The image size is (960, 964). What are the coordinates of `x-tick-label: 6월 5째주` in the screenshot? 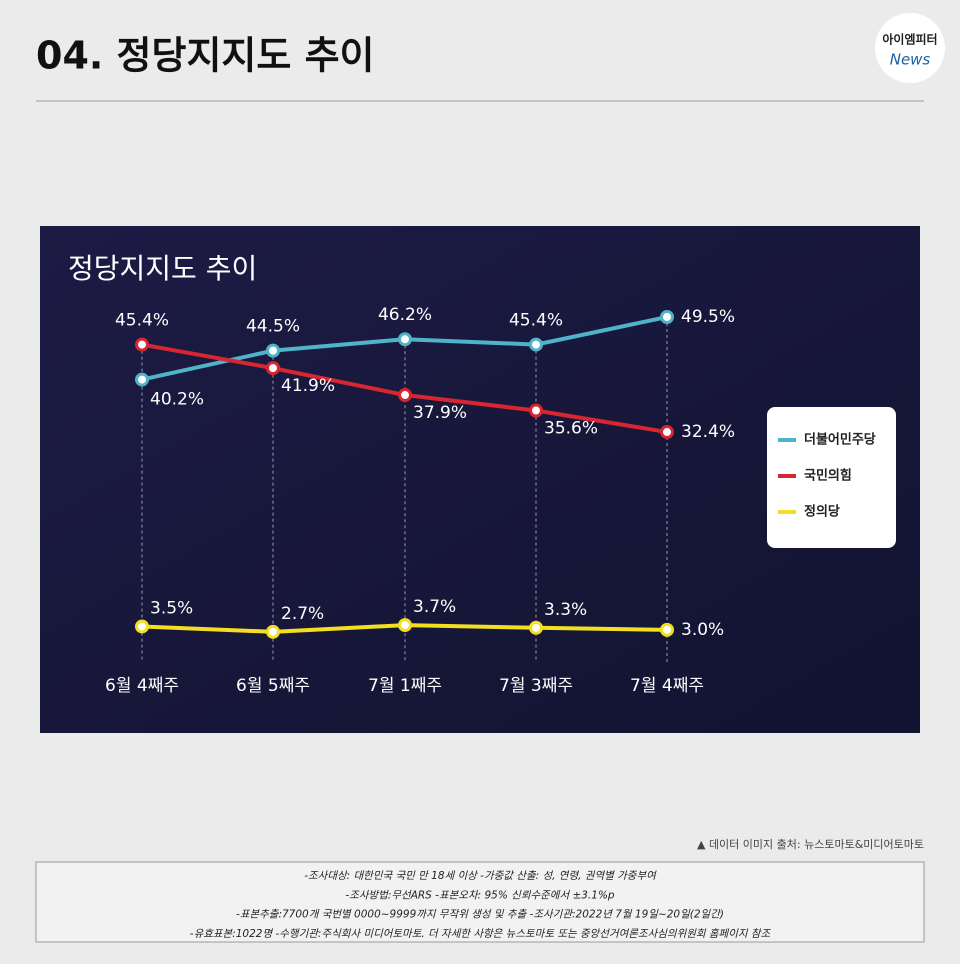 It's located at (273, 686).